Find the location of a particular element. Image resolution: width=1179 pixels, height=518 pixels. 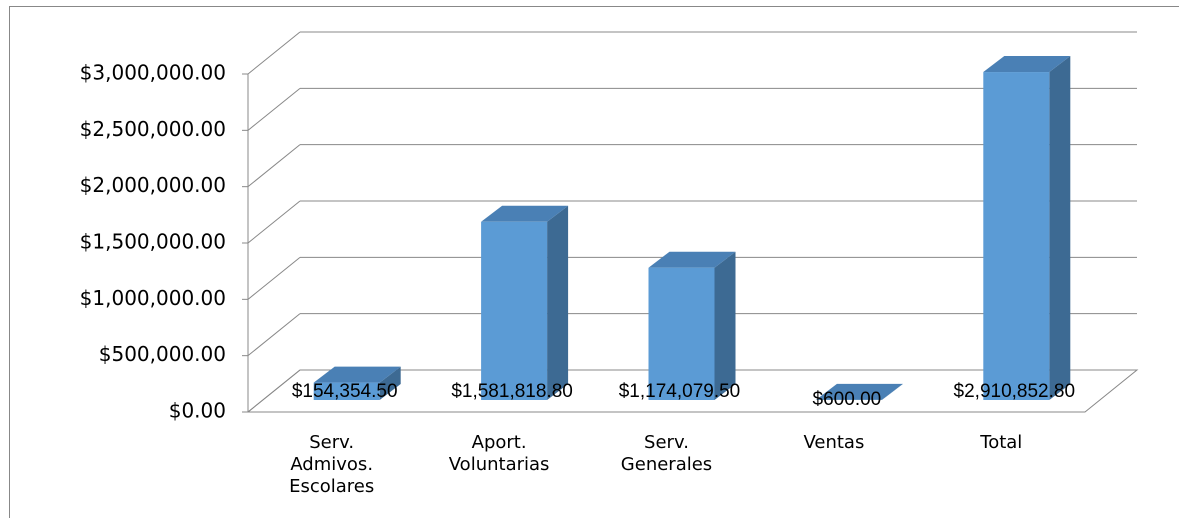

y-tick-label: $2,000,000.00 is located at coordinates (153, 185).